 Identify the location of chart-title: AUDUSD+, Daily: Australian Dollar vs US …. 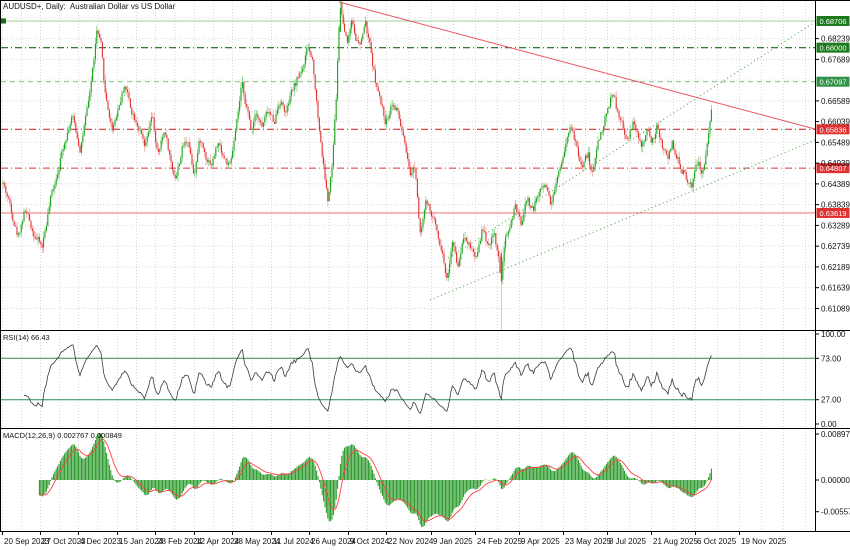
(89, 6).